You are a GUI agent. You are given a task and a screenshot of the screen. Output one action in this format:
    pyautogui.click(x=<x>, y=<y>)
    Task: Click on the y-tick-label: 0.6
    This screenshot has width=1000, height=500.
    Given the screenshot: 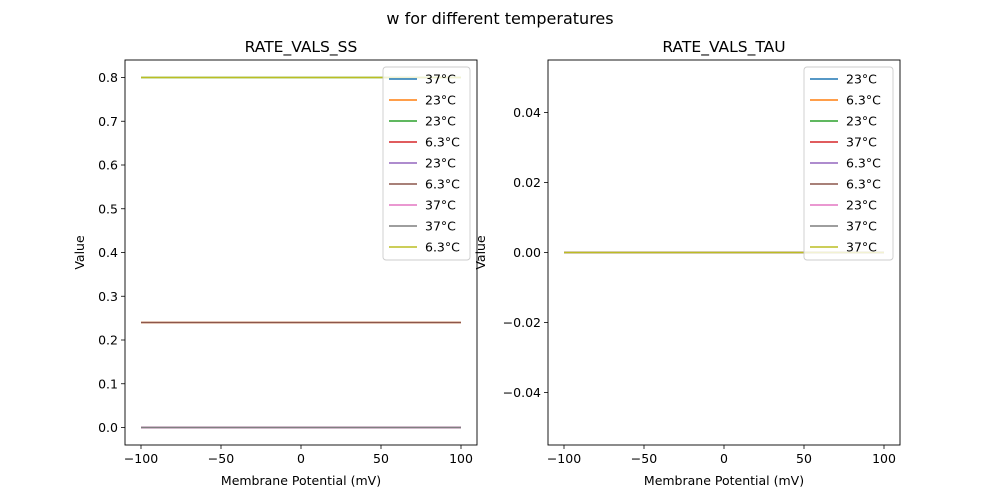 What is the action you would take?
    pyautogui.click(x=108, y=165)
    